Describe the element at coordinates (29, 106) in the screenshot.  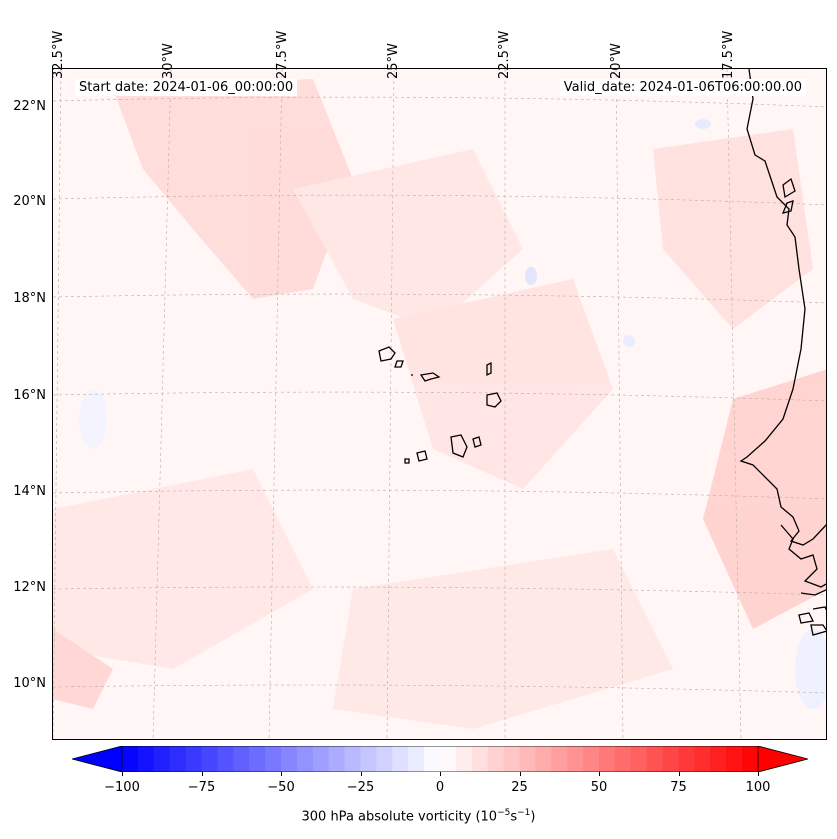
I see `lat-label-22n: 22°N` at that location.